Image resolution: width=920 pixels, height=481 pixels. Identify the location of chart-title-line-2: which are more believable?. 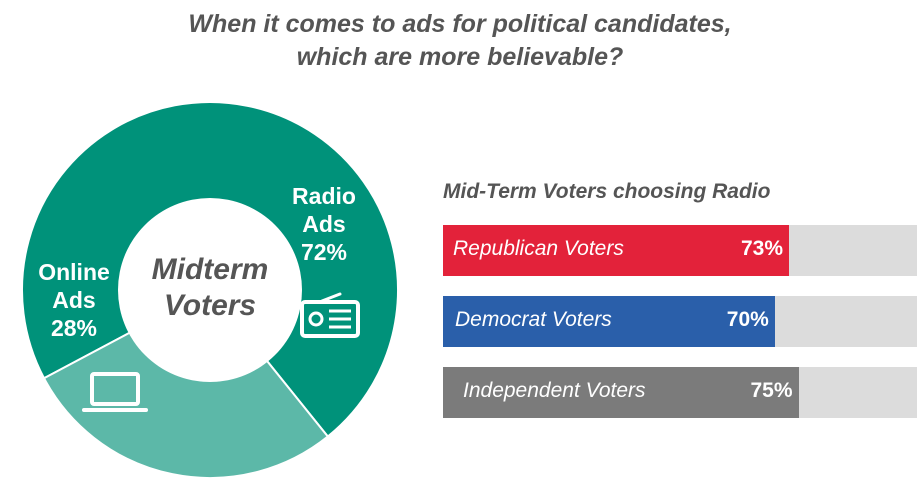
(460, 57).